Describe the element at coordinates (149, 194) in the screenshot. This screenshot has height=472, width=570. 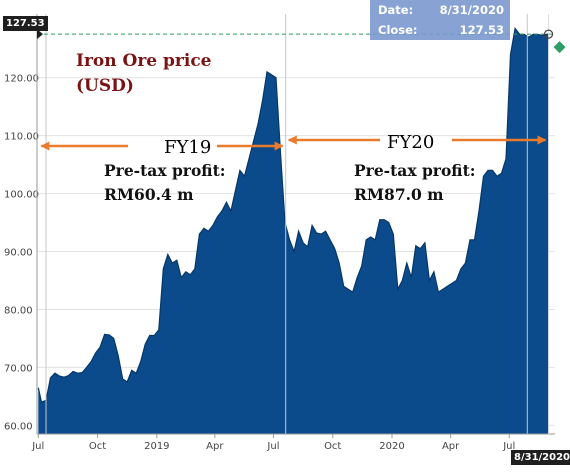
I see `fy19-profit-value: RM60.4 m` at that location.